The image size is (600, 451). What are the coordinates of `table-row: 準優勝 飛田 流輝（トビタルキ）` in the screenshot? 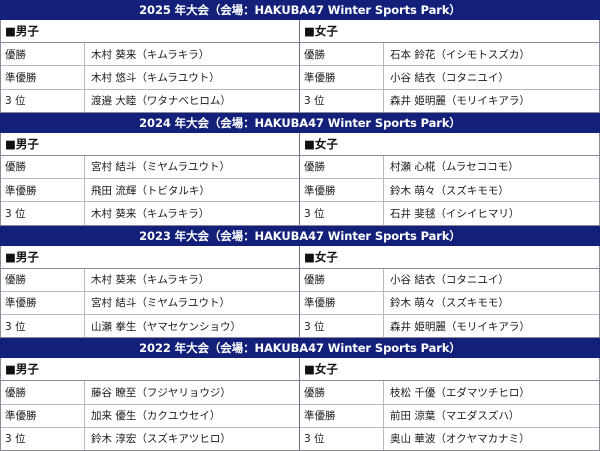 It's located at (150, 191).